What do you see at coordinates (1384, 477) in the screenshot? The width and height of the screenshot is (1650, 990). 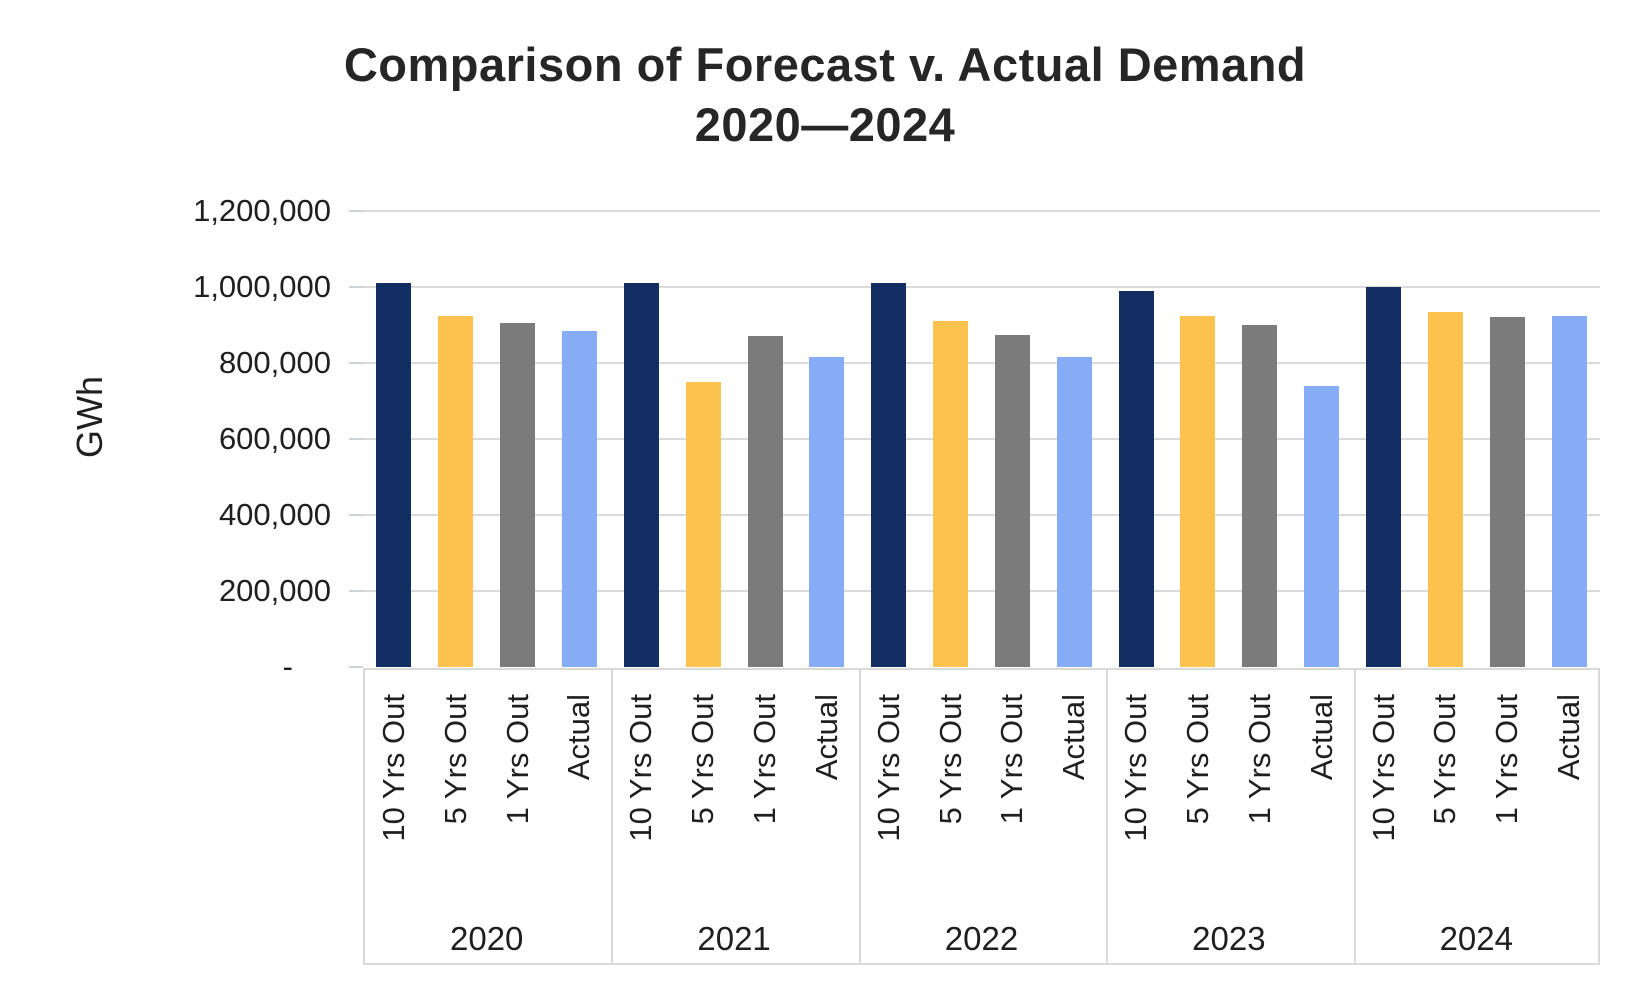 I see `bar-2024-10-yrs-out` at bounding box center [1384, 477].